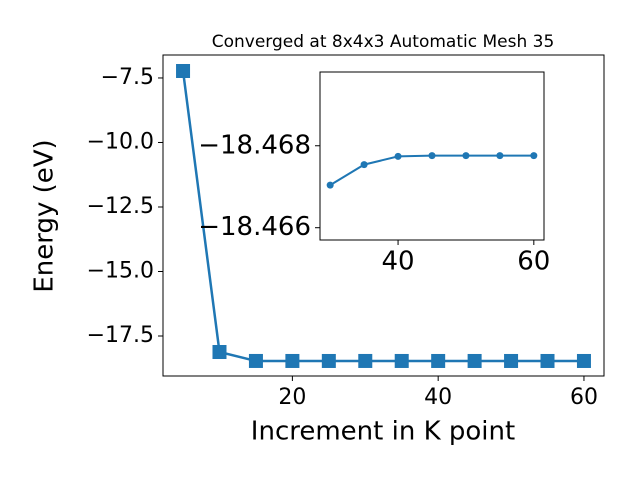 This screenshot has height=480, width=640. Describe the element at coordinates (120, 270) in the screenshot. I see `y-tick-label: −15.0` at that location.